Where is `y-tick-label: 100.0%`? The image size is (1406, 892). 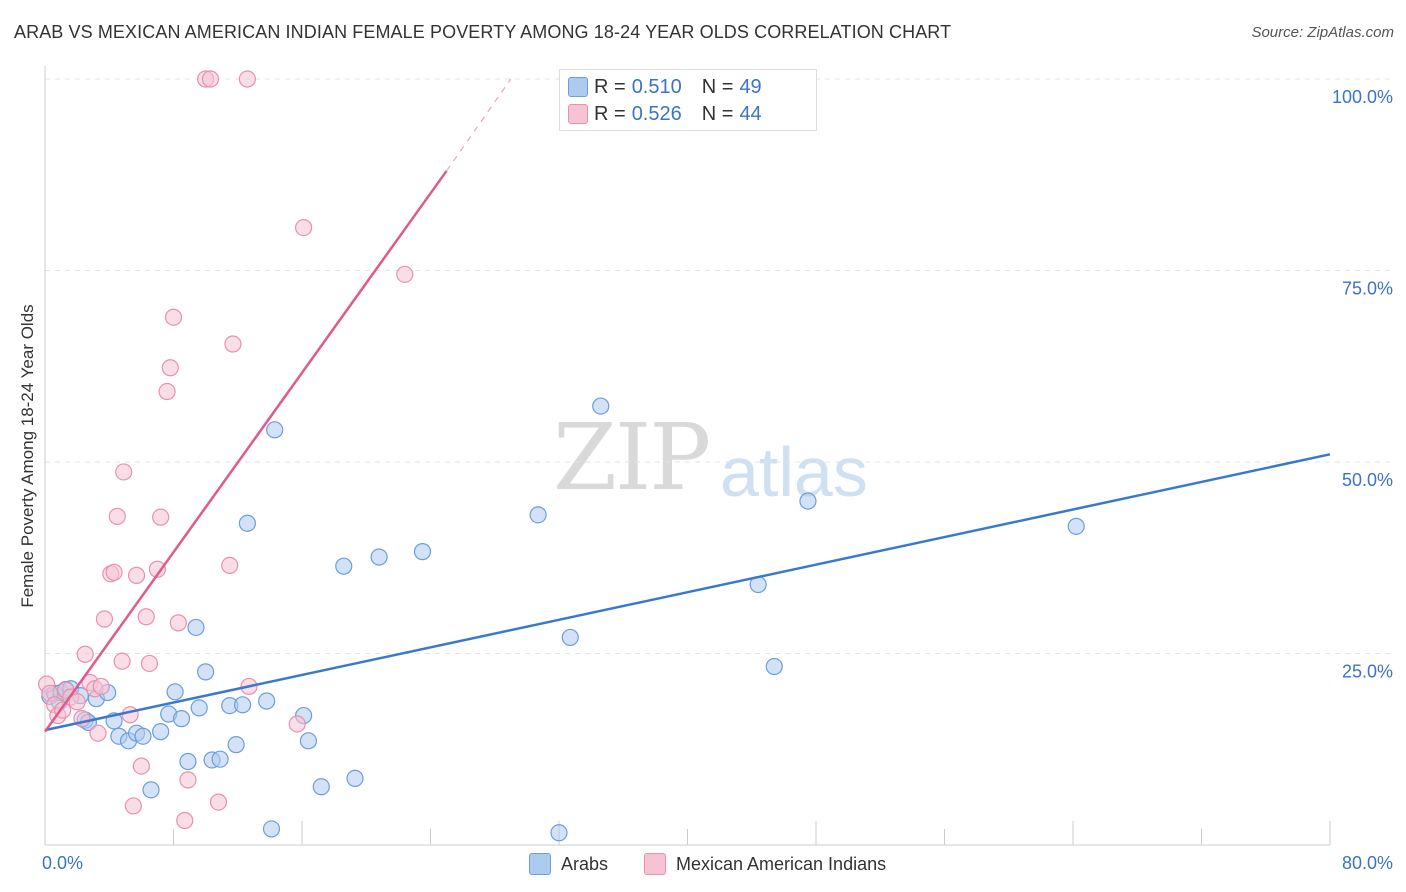
y-tick-label: 100.0% is located at coordinates (1362, 97).